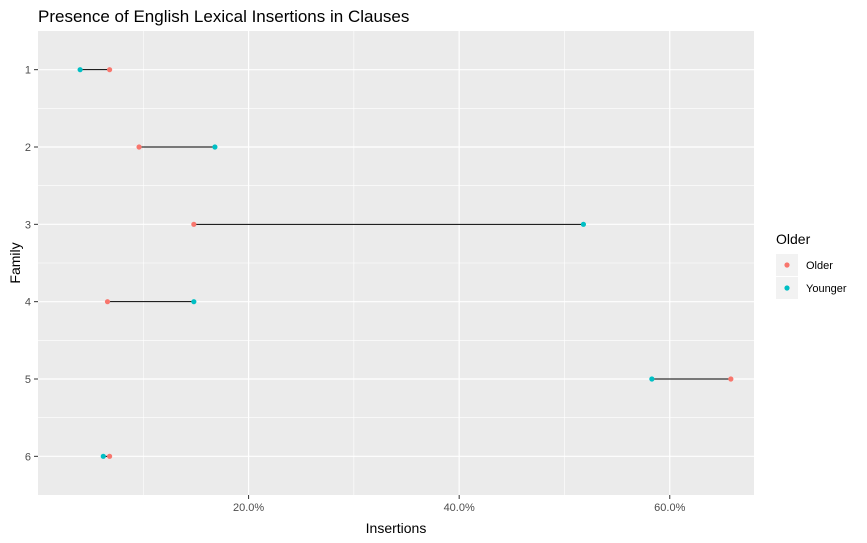 This screenshot has width=867, height=543. I want to click on x-tick-label: 20.0%, so click(248, 508).